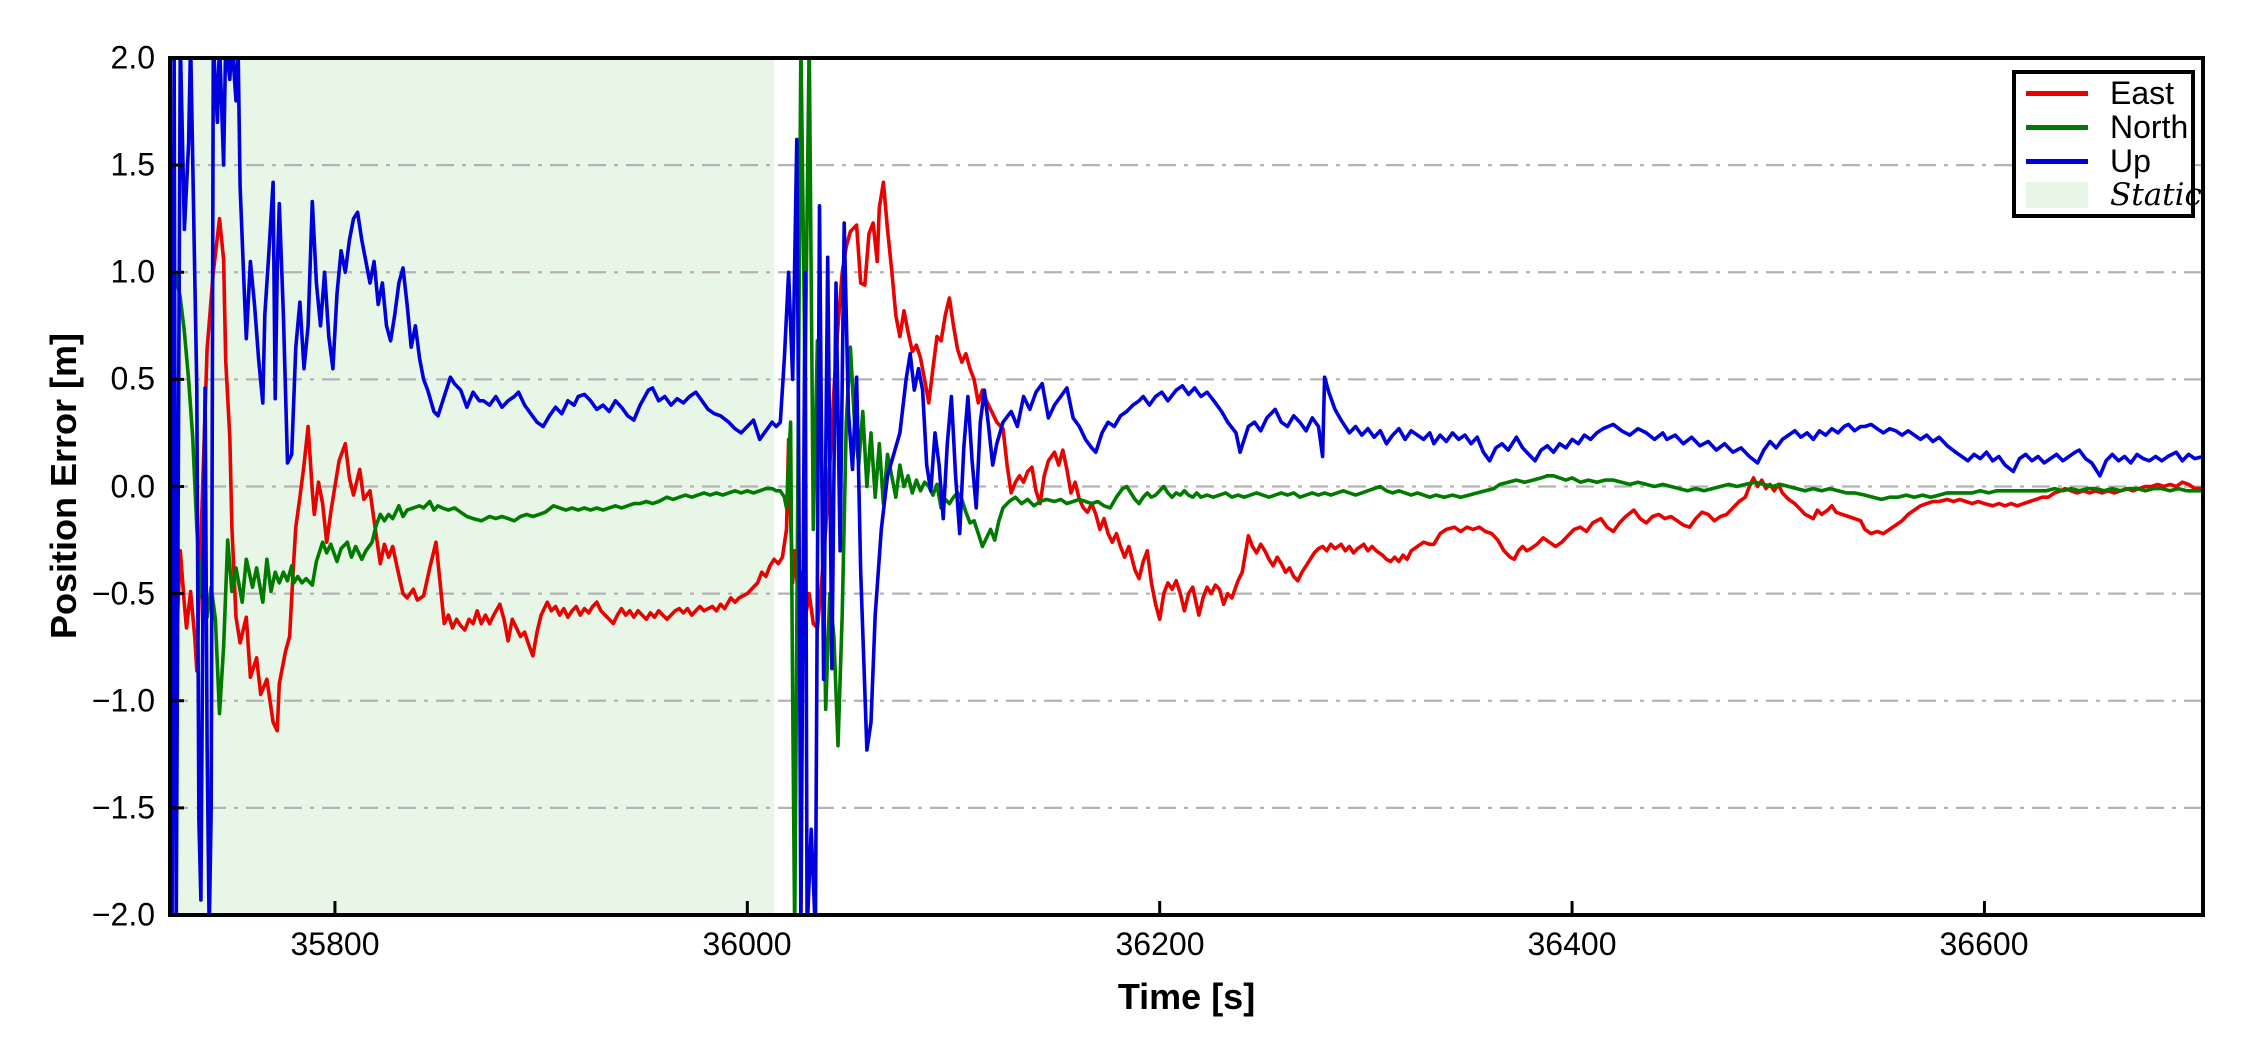  Describe the element at coordinates (2130, 161) in the screenshot. I see `legend-up-label: Up` at that location.